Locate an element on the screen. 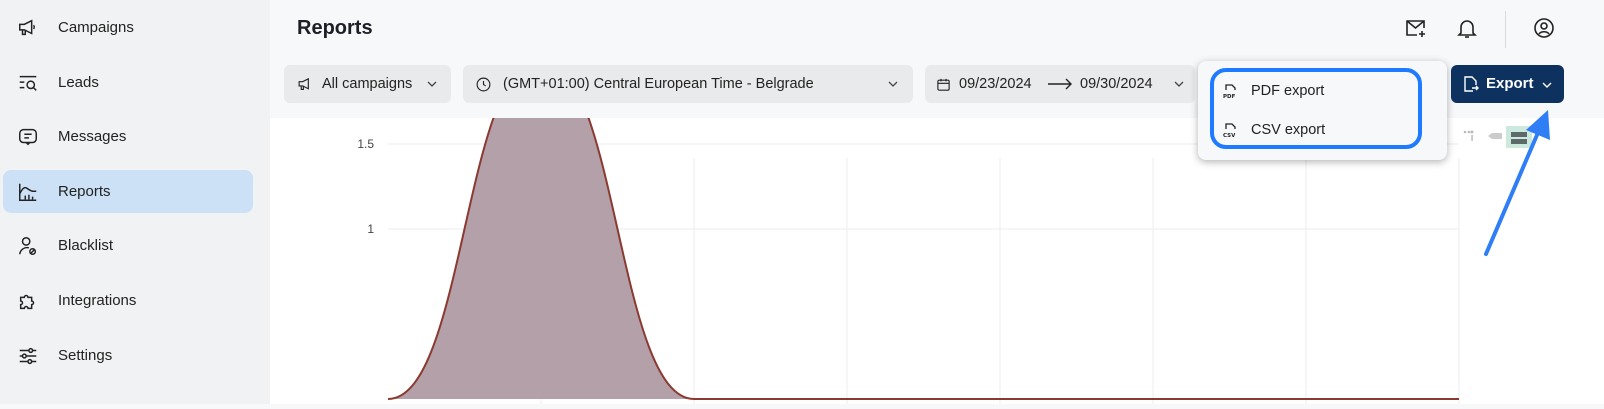 This screenshot has width=1604, height=409. highlight-outline is located at coordinates (1316, 108).